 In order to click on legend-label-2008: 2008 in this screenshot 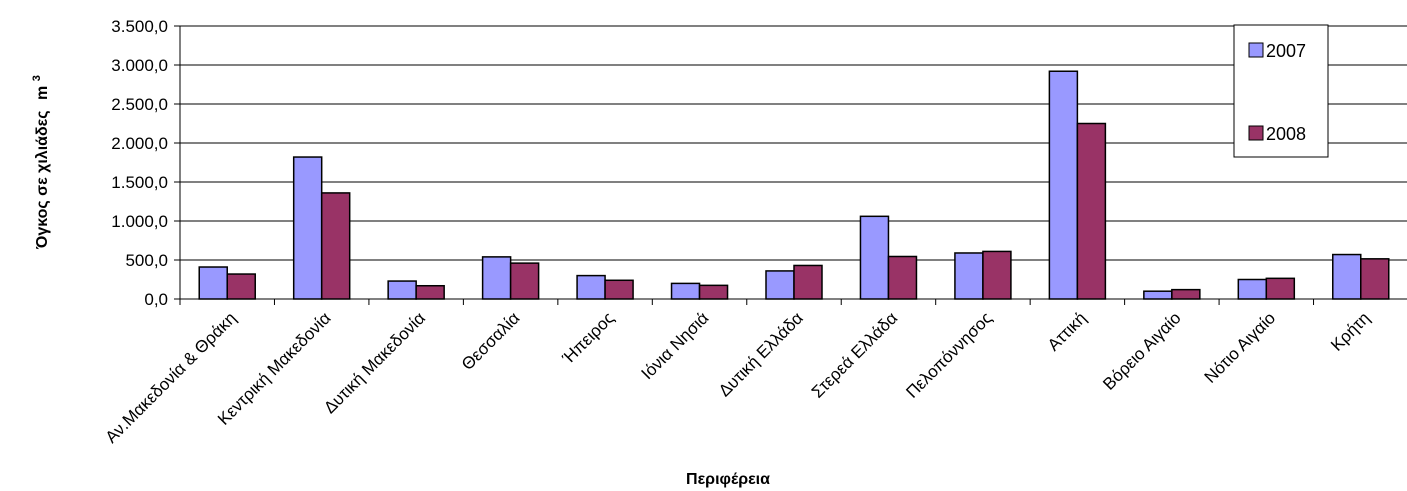, I will do `click(1286, 134)`.